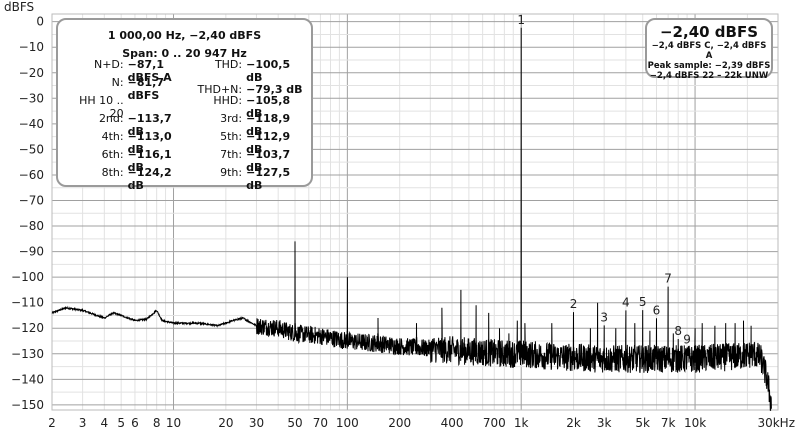  Describe the element at coordinates (452, 423) in the screenshot. I see `x-tick-label: 400` at that location.